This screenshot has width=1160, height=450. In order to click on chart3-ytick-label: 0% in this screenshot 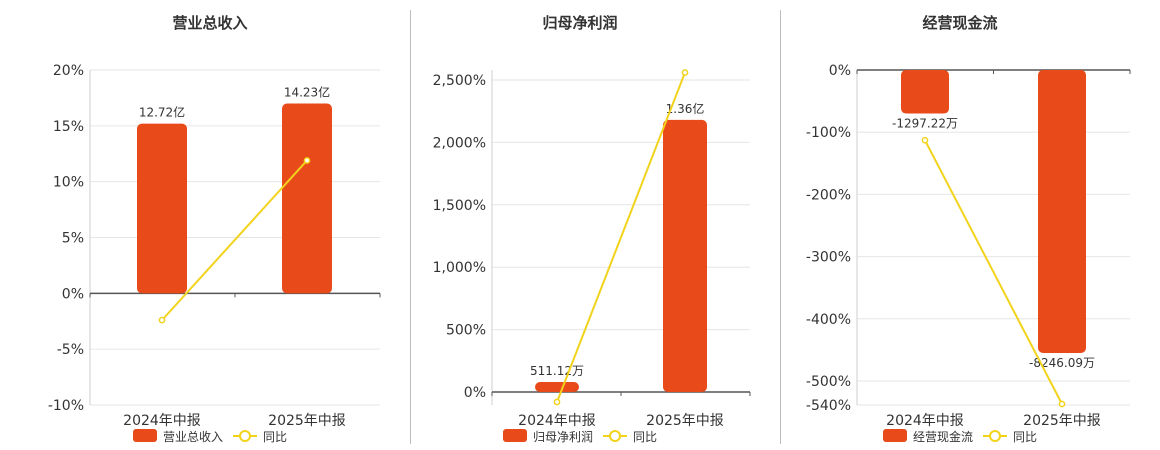, I will do `click(840, 71)`.